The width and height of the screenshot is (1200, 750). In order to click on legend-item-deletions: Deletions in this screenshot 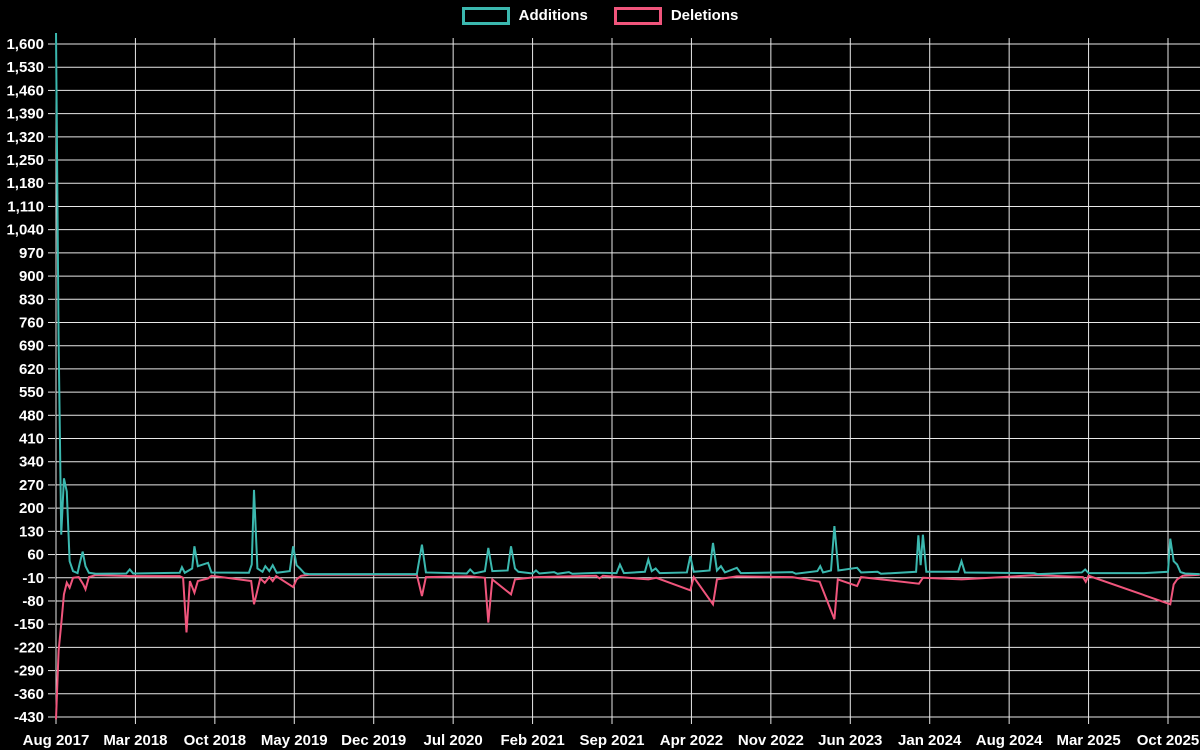, I will do `click(676, 16)`.